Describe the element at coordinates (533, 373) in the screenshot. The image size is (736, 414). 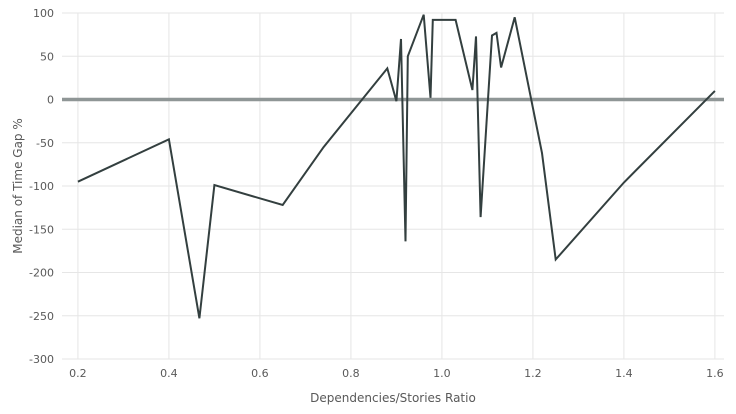
I see `x-tick-label: 1.2` at that location.